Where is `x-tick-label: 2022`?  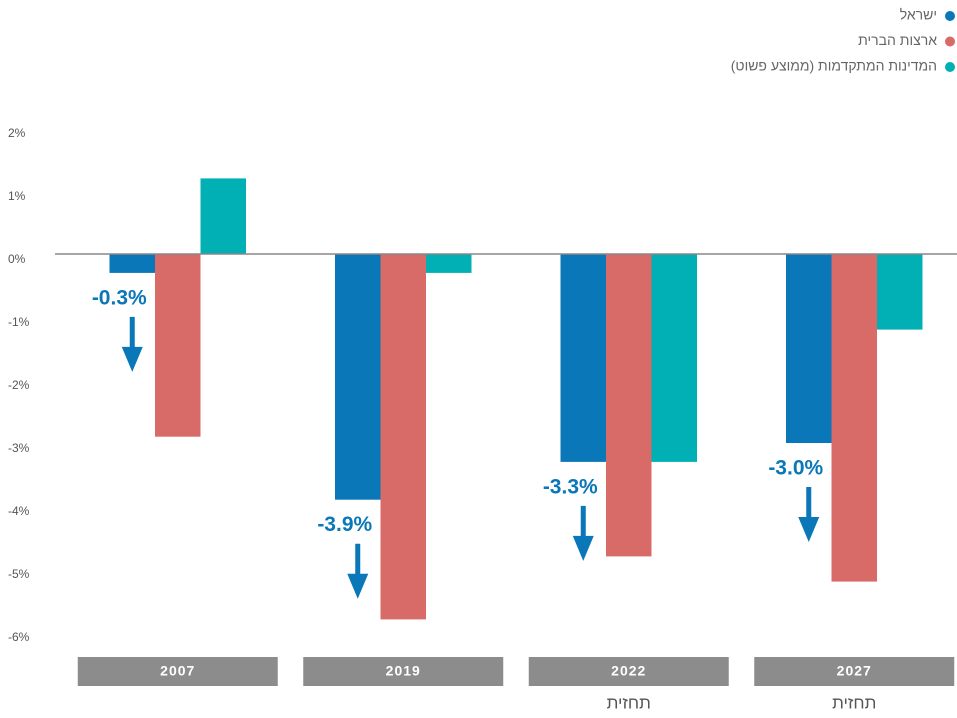 x-tick-label: 2022 is located at coordinates (628, 671).